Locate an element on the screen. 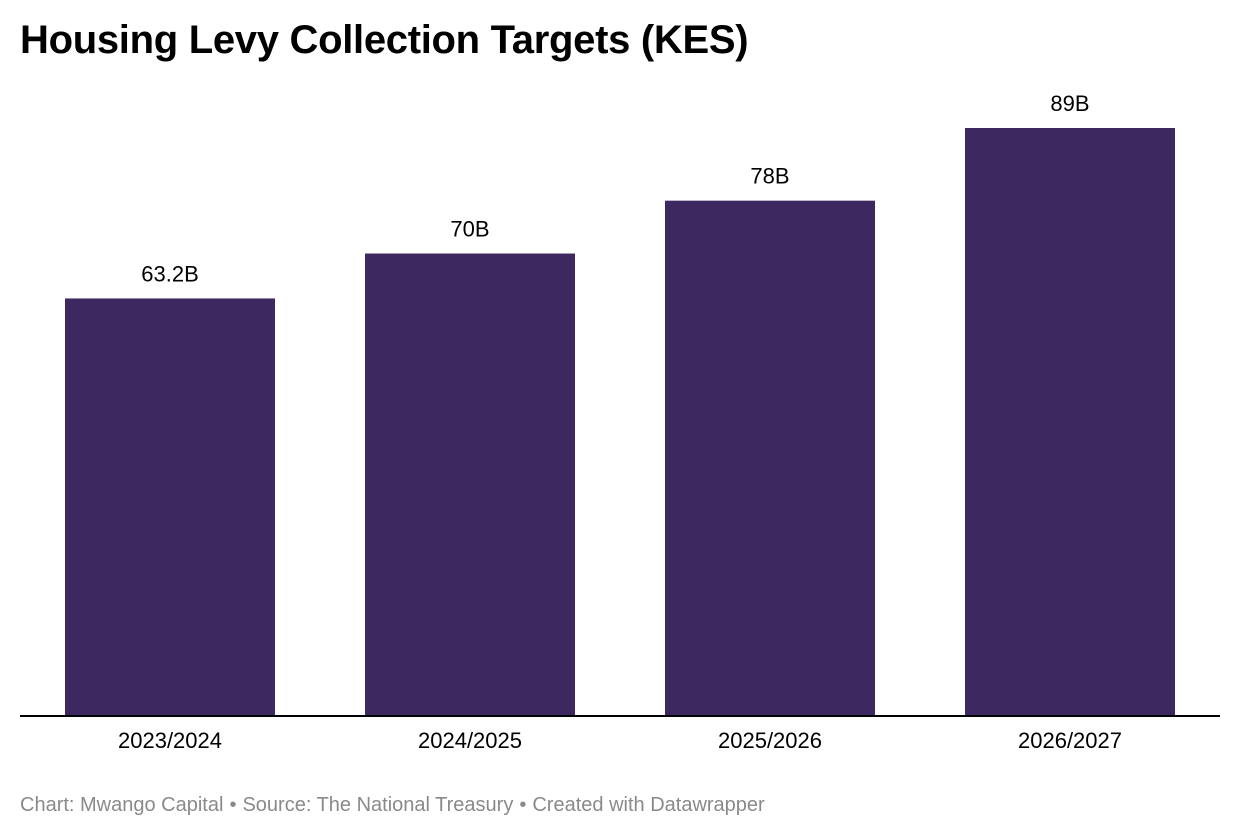 The image size is (1240, 840). bar-2025-2026 is located at coordinates (770, 458).